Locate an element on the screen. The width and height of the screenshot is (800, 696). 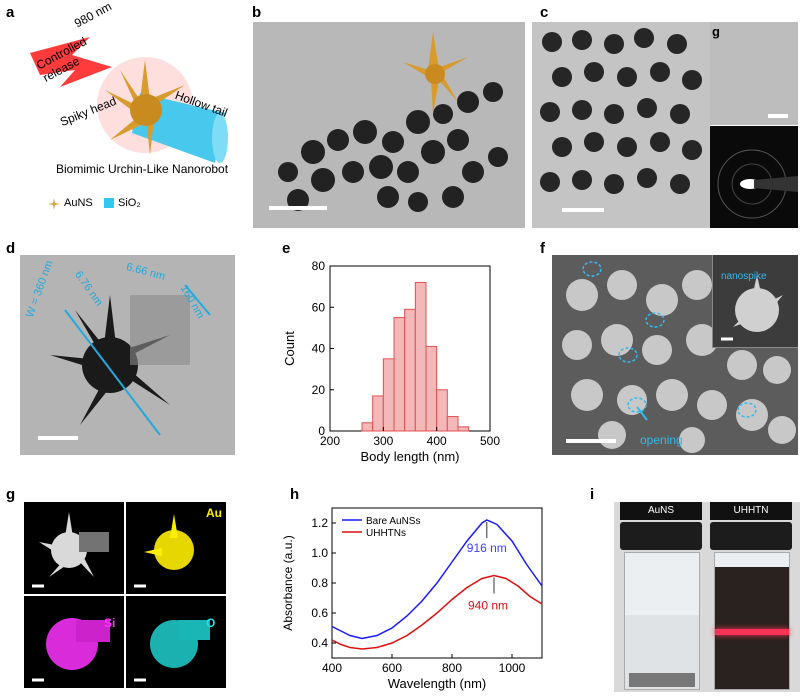
y-tick-label: 20 is located at coordinates (319, 390).